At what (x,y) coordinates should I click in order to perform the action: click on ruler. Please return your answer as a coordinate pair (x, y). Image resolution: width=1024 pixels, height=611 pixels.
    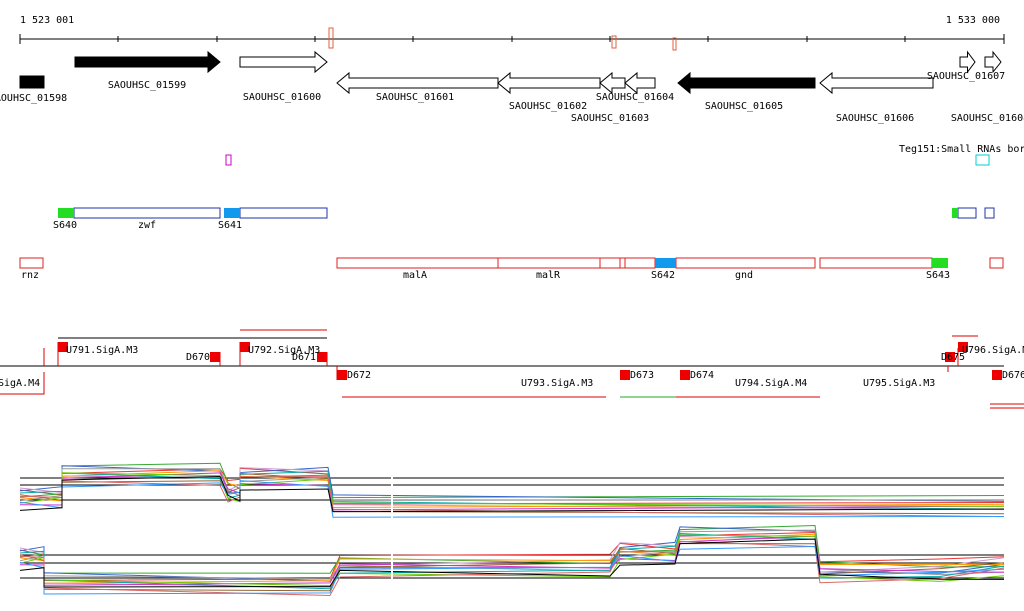
    Looking at the image, I should click on (512, 39).